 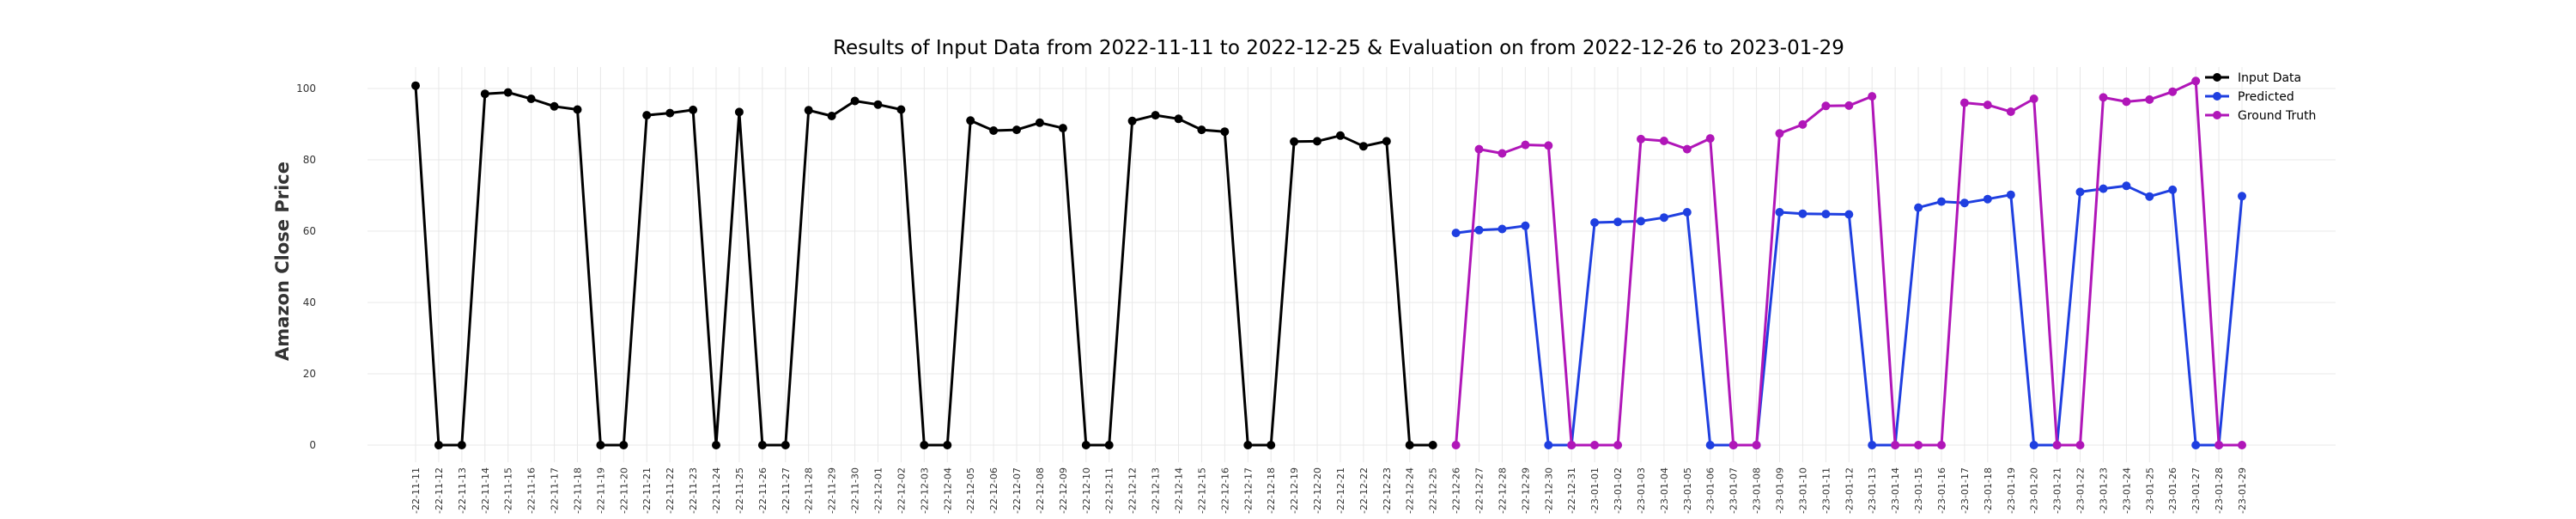 What do you see at coordinates (2104, 490) in the screenshot?
I see `x-tick-label: -23-01-23` at bounding box center [2104, 490].